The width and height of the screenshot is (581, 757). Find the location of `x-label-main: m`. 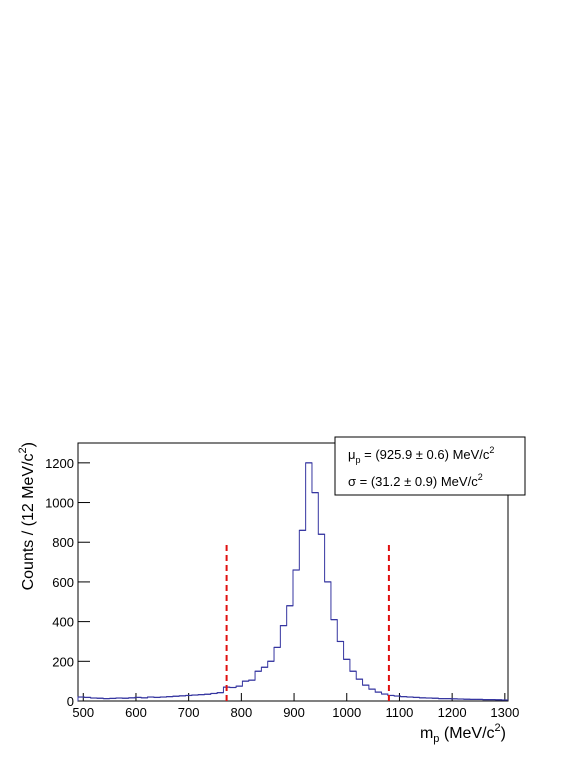

x-label-main: m is located at coordinates (426, 733).